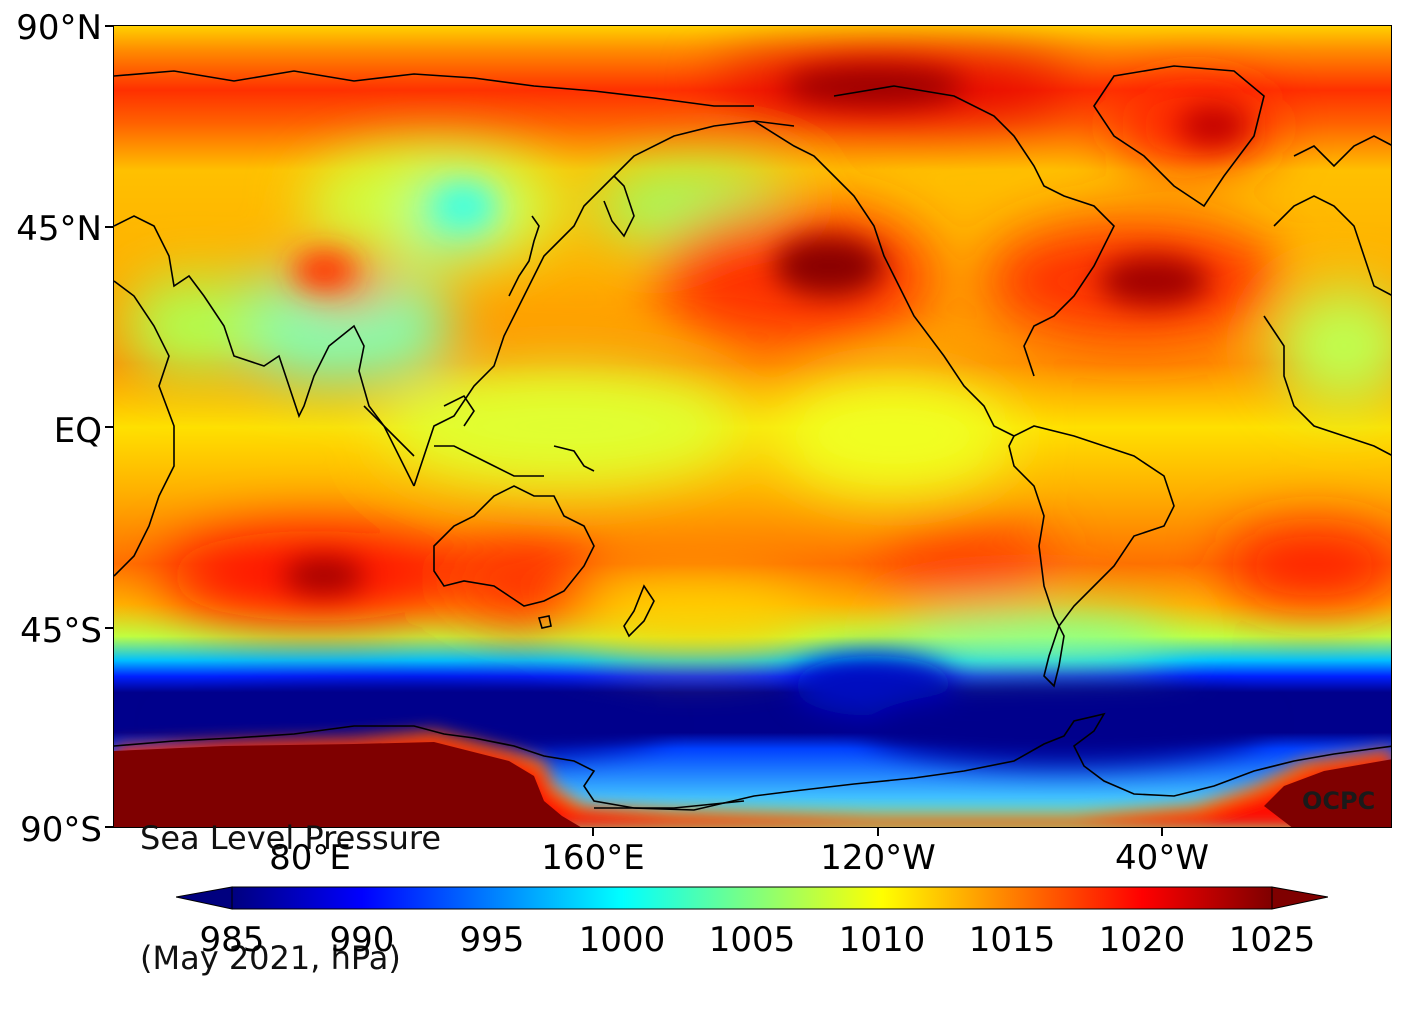 This screenshot has height=1018, width=1402. I want to click on colorbar-body, so click(752, 898).